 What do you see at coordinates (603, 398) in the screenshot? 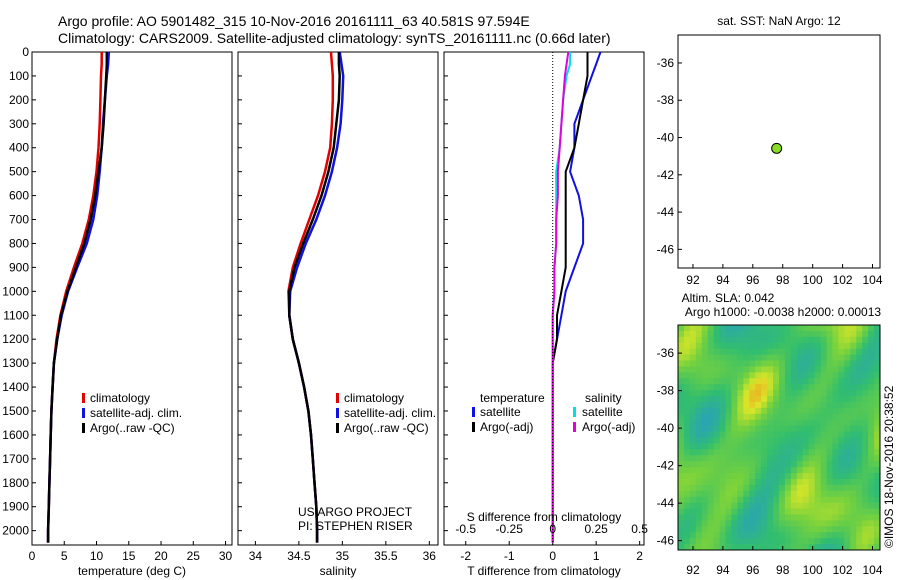
I see `legend-title-salinity: salinity` at bounding box center [603, 398].